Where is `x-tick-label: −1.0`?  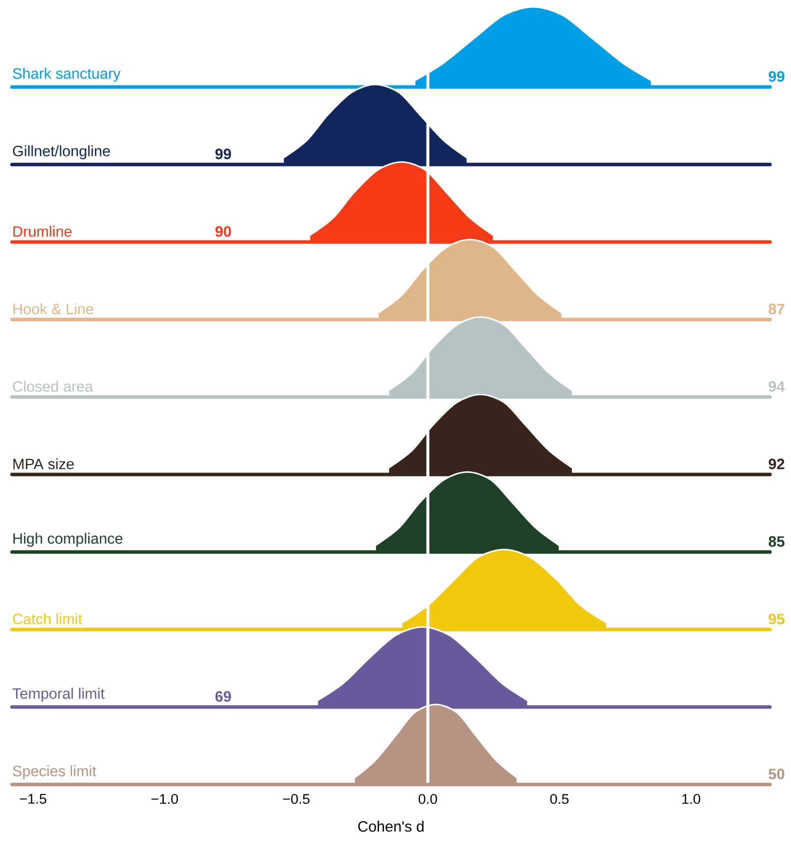 x-tick-label: −1.0 is located at coordinates (165, 799).